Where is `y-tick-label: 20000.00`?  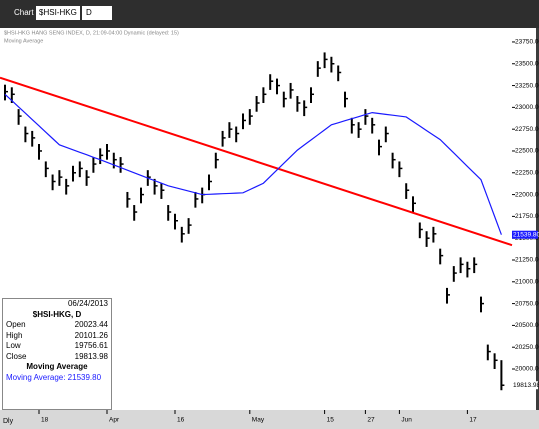
y-tick-label: 20000.00 is located at coordinates (527, 369).